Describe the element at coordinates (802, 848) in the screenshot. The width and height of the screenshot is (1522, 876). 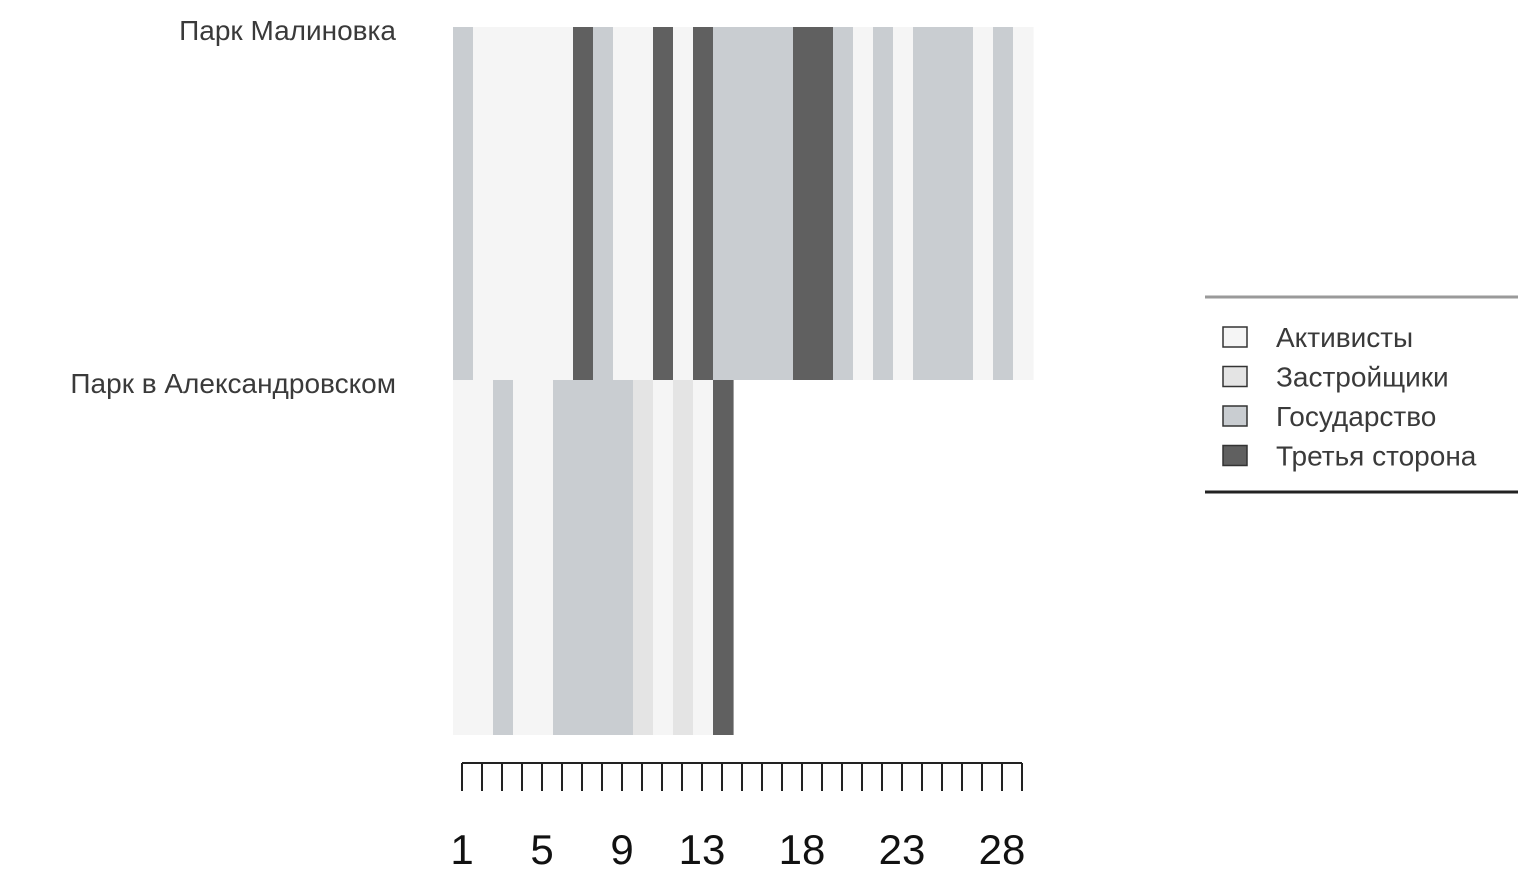
I see `x-tick-label: 18` at that location.